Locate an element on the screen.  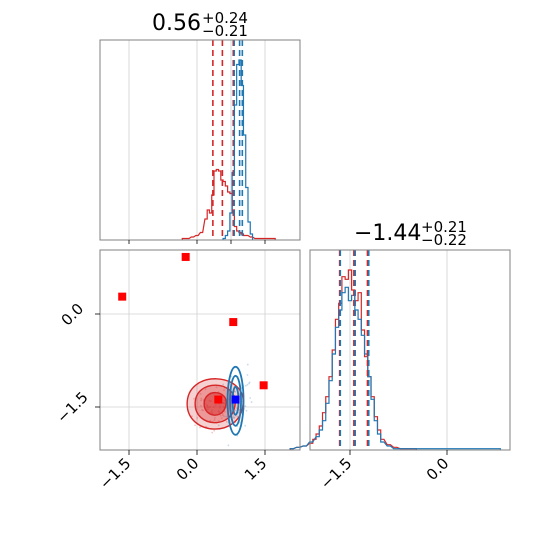
param-2-upper-error: +0.21 is located at coordinates (444, 227).